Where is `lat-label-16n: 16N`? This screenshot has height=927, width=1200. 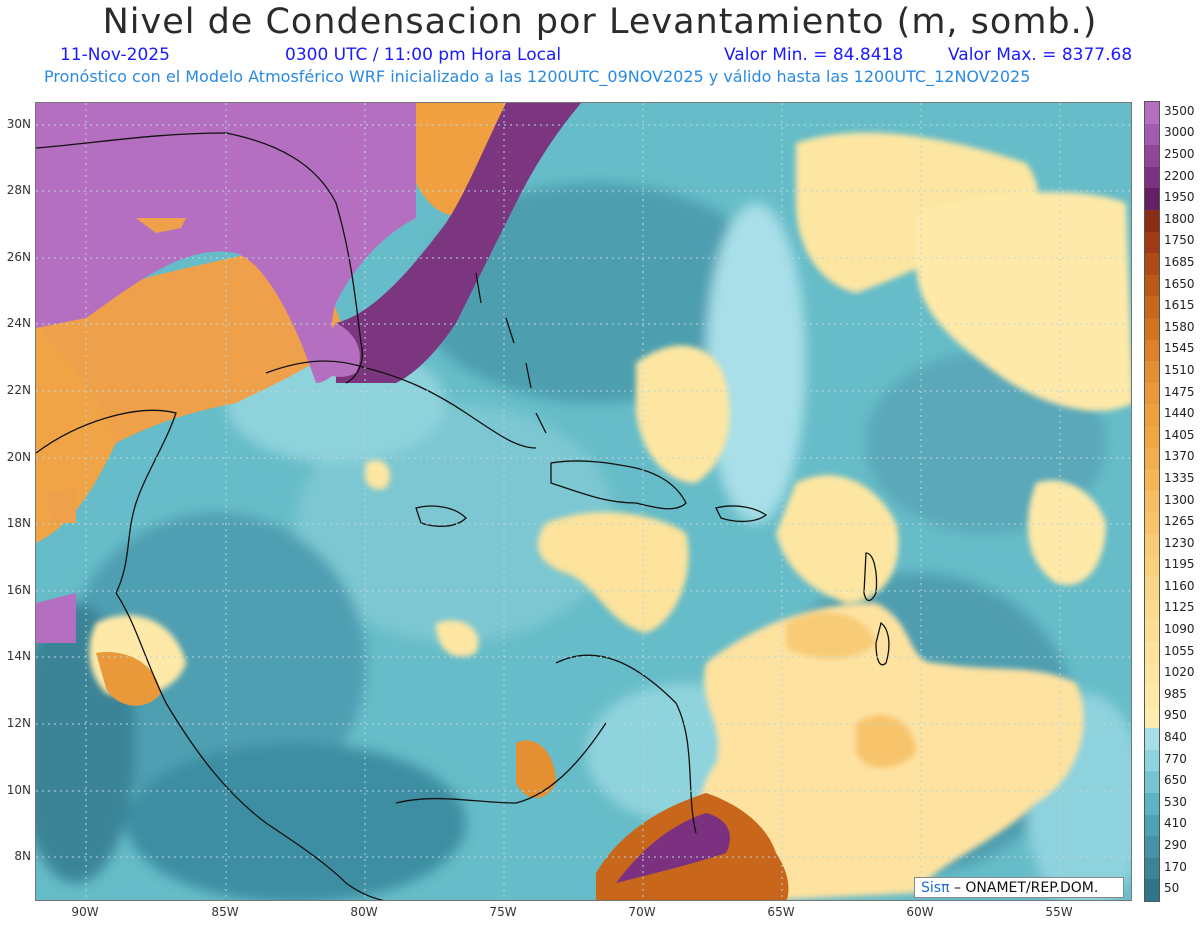 lat-label-16n: 16N is located at coordinates (18, 590).